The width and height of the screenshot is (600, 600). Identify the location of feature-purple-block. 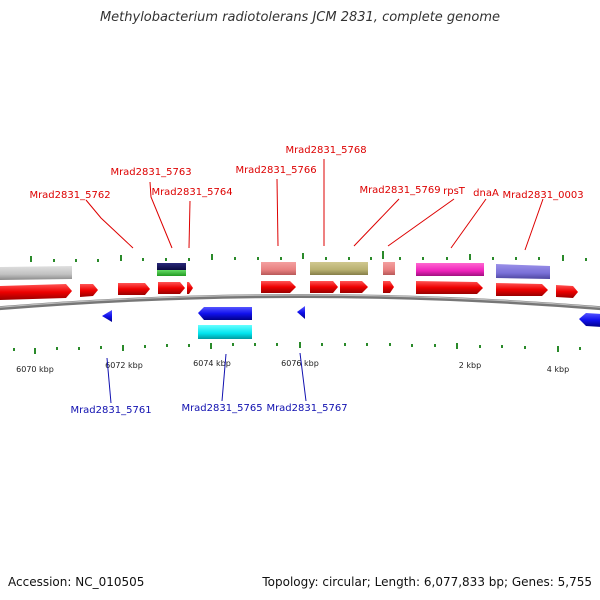
(523, 271).